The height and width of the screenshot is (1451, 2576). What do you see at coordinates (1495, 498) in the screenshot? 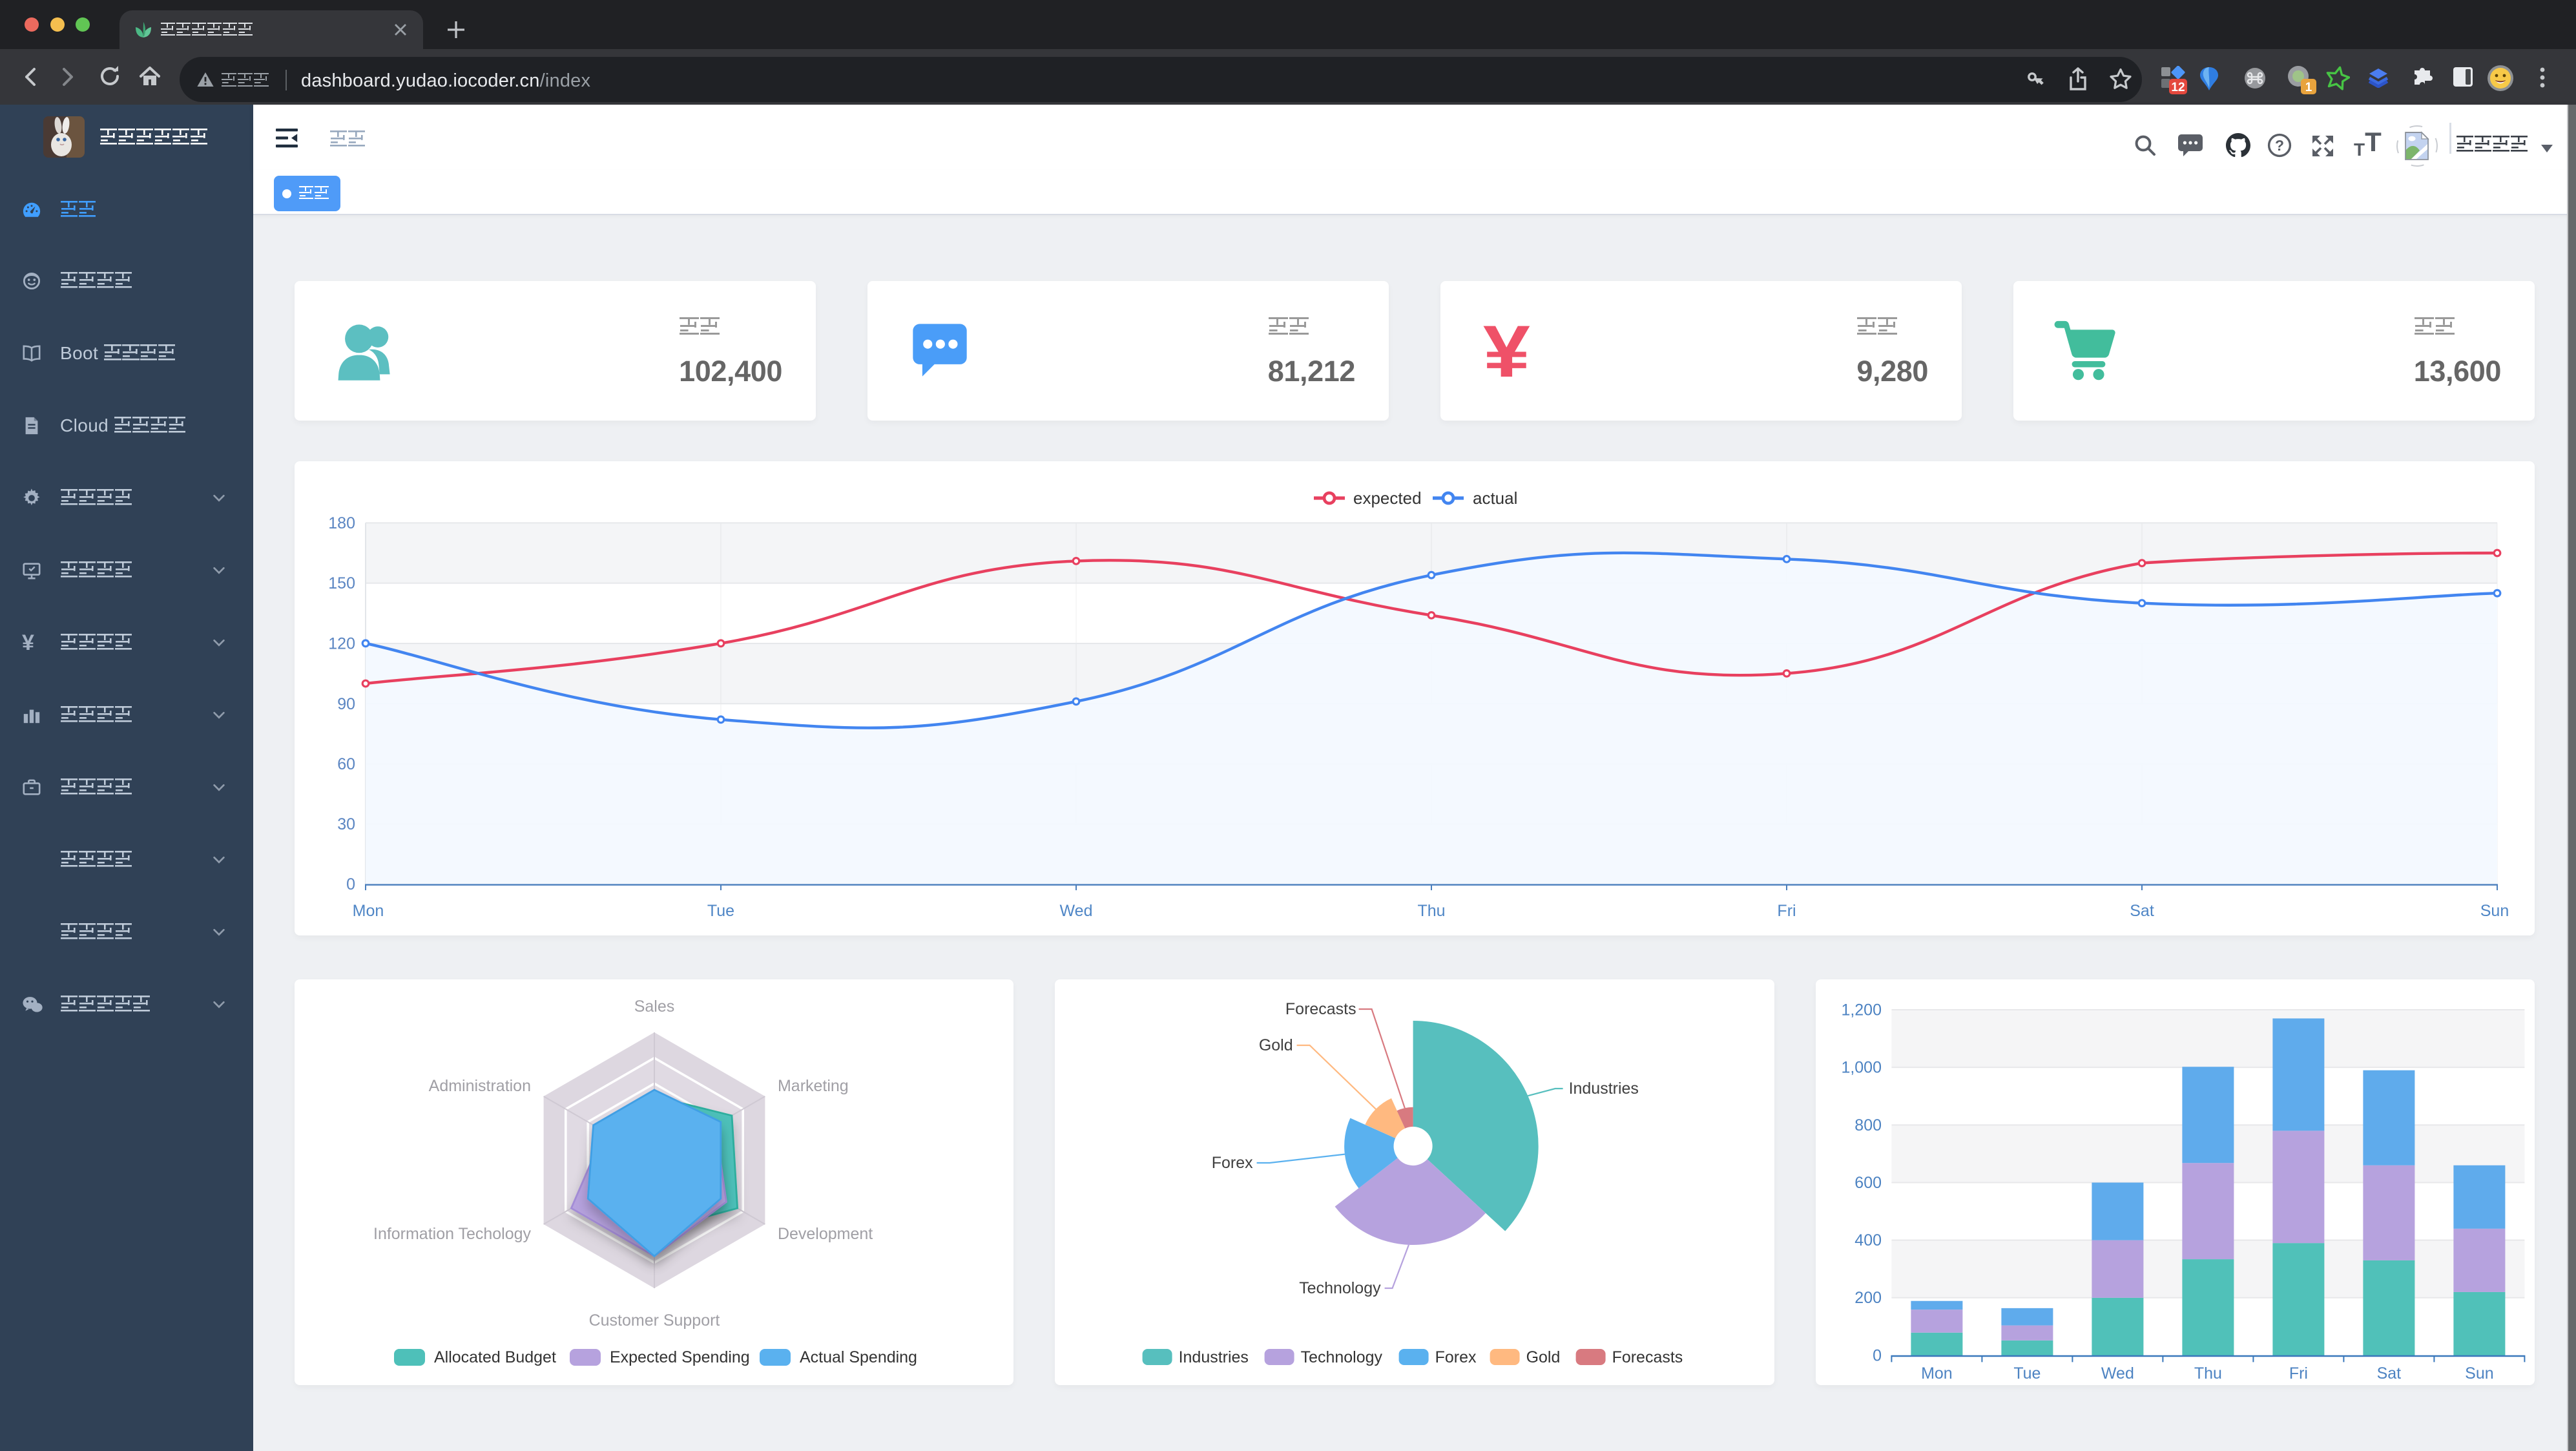
I see `svg-text: actual` at bounding box center [1495, 498].